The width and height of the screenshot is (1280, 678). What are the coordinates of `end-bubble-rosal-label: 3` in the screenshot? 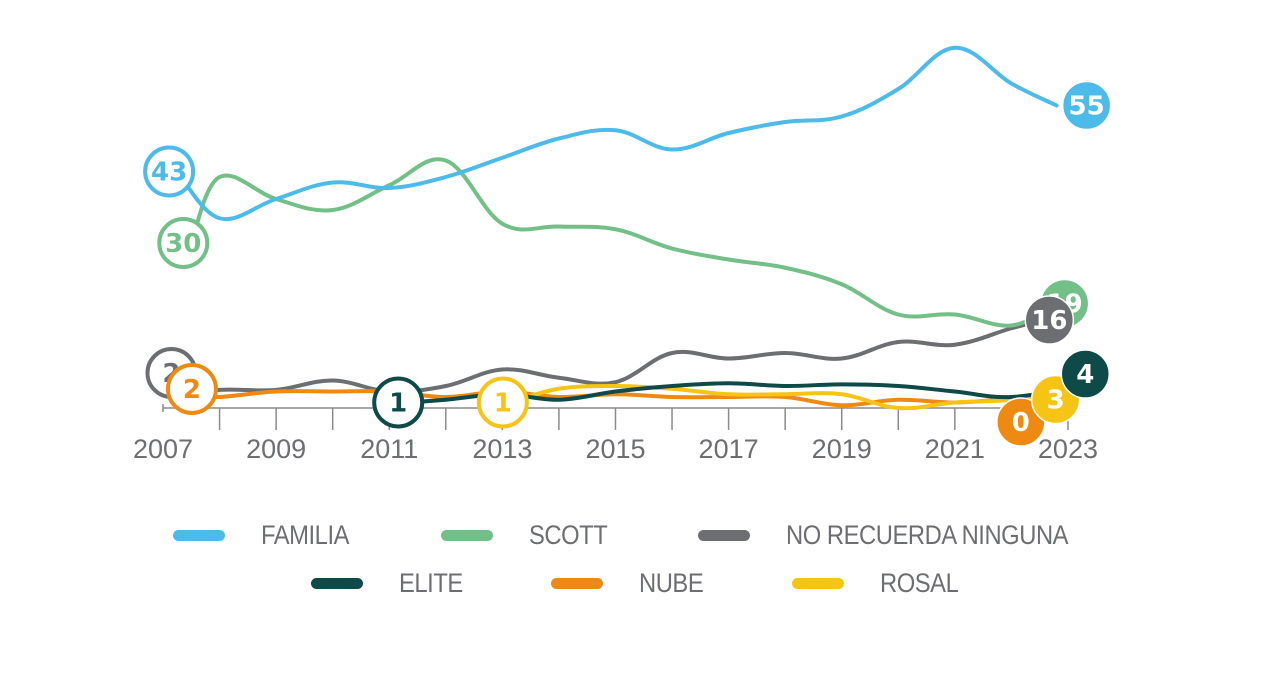 It's located at (1056, 401).